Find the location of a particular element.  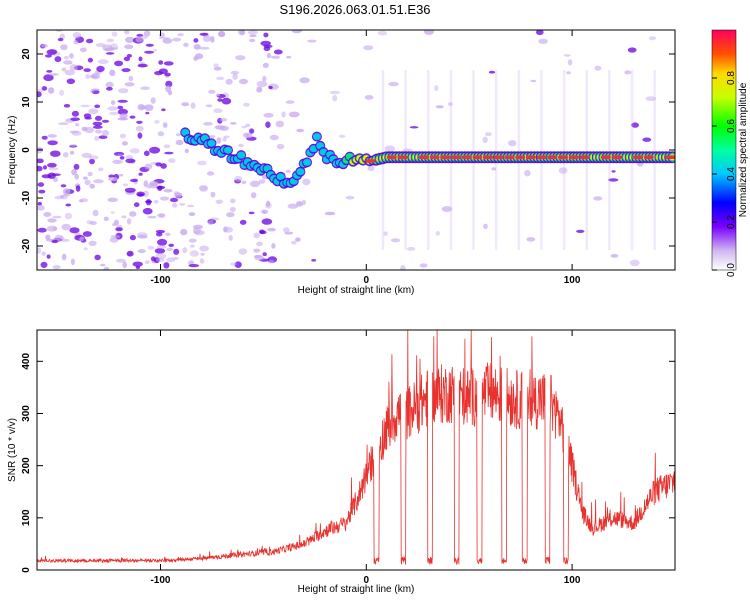

spectrogram-x-label: Height of straight line (km) is located at coordinates (356, 290).